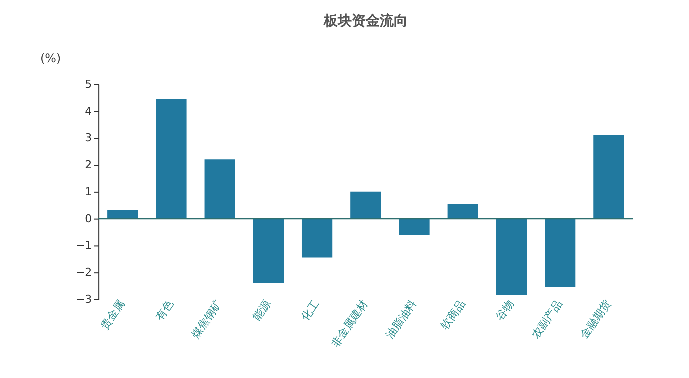 The height and width of the screenshot is (378, 689). What do you see at coordinates (453, 315) in the screenshot?
I see `x-tick-label: 软商品` at bounding box center [453, 315].